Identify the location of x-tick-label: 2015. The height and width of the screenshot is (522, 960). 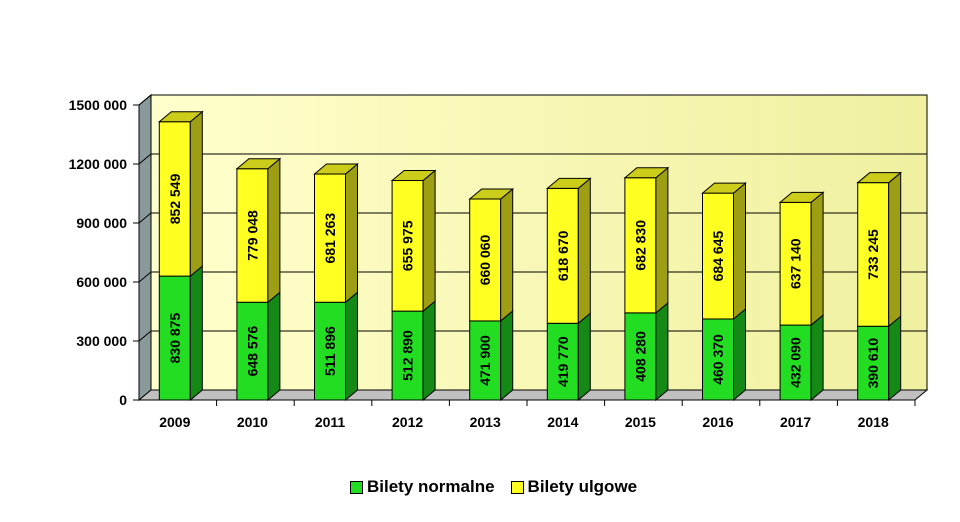
(640, 422).